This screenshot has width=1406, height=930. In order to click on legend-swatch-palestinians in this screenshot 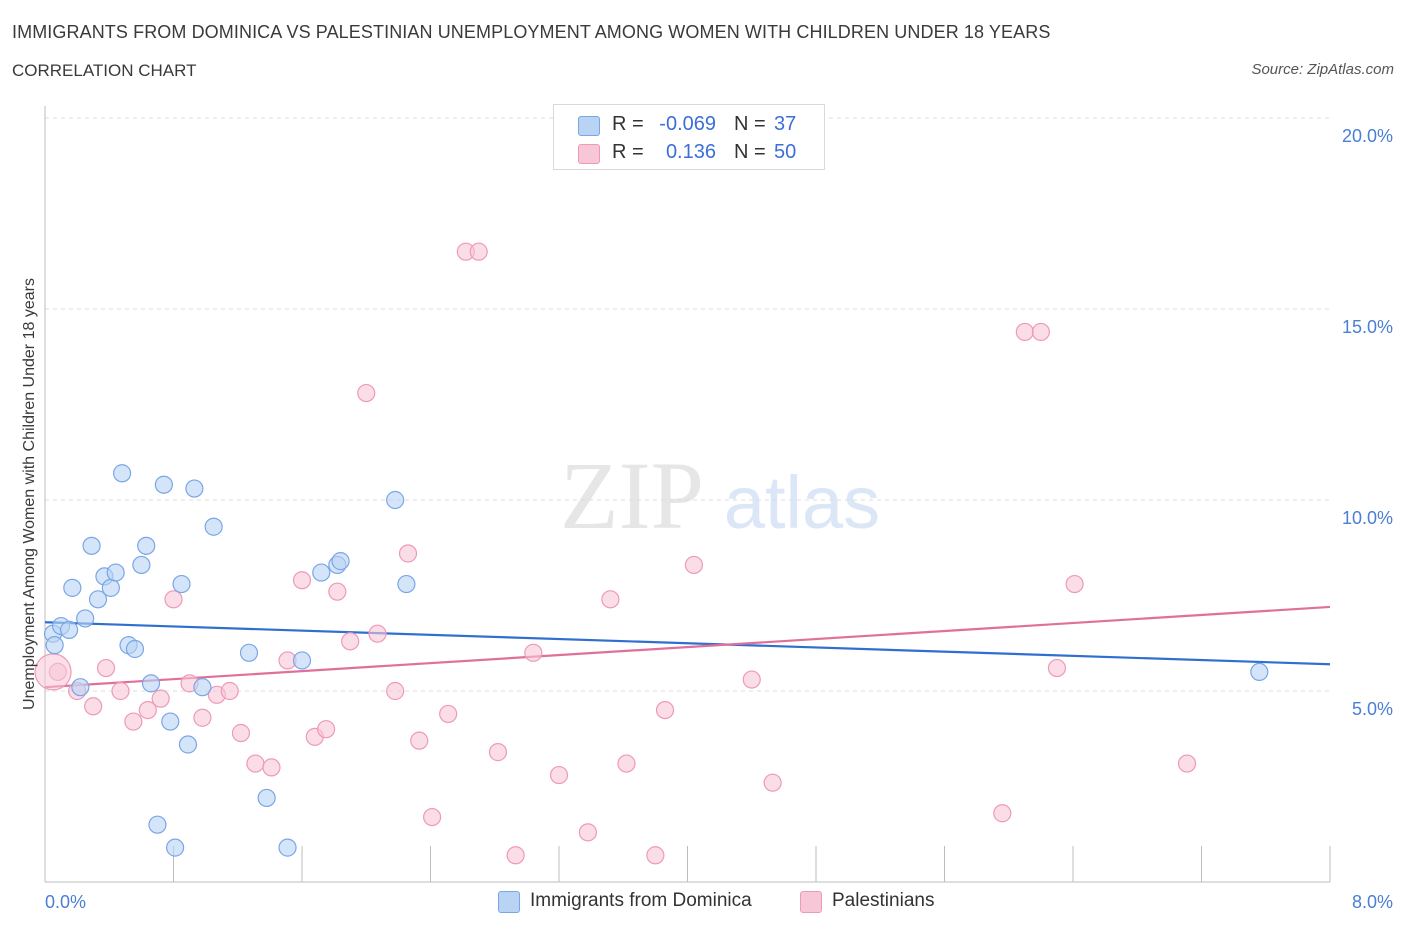, I will do `click(811, 902)`.